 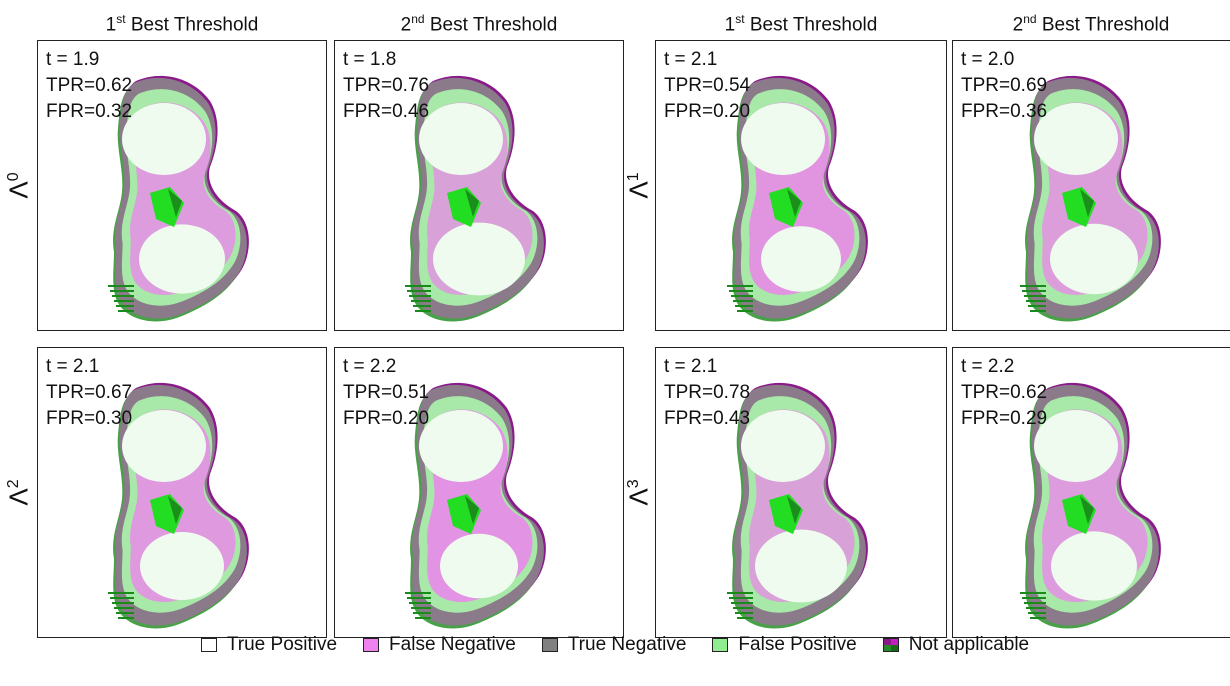 I want to click on legend-label: True Positive, so click(x=282, y=644).